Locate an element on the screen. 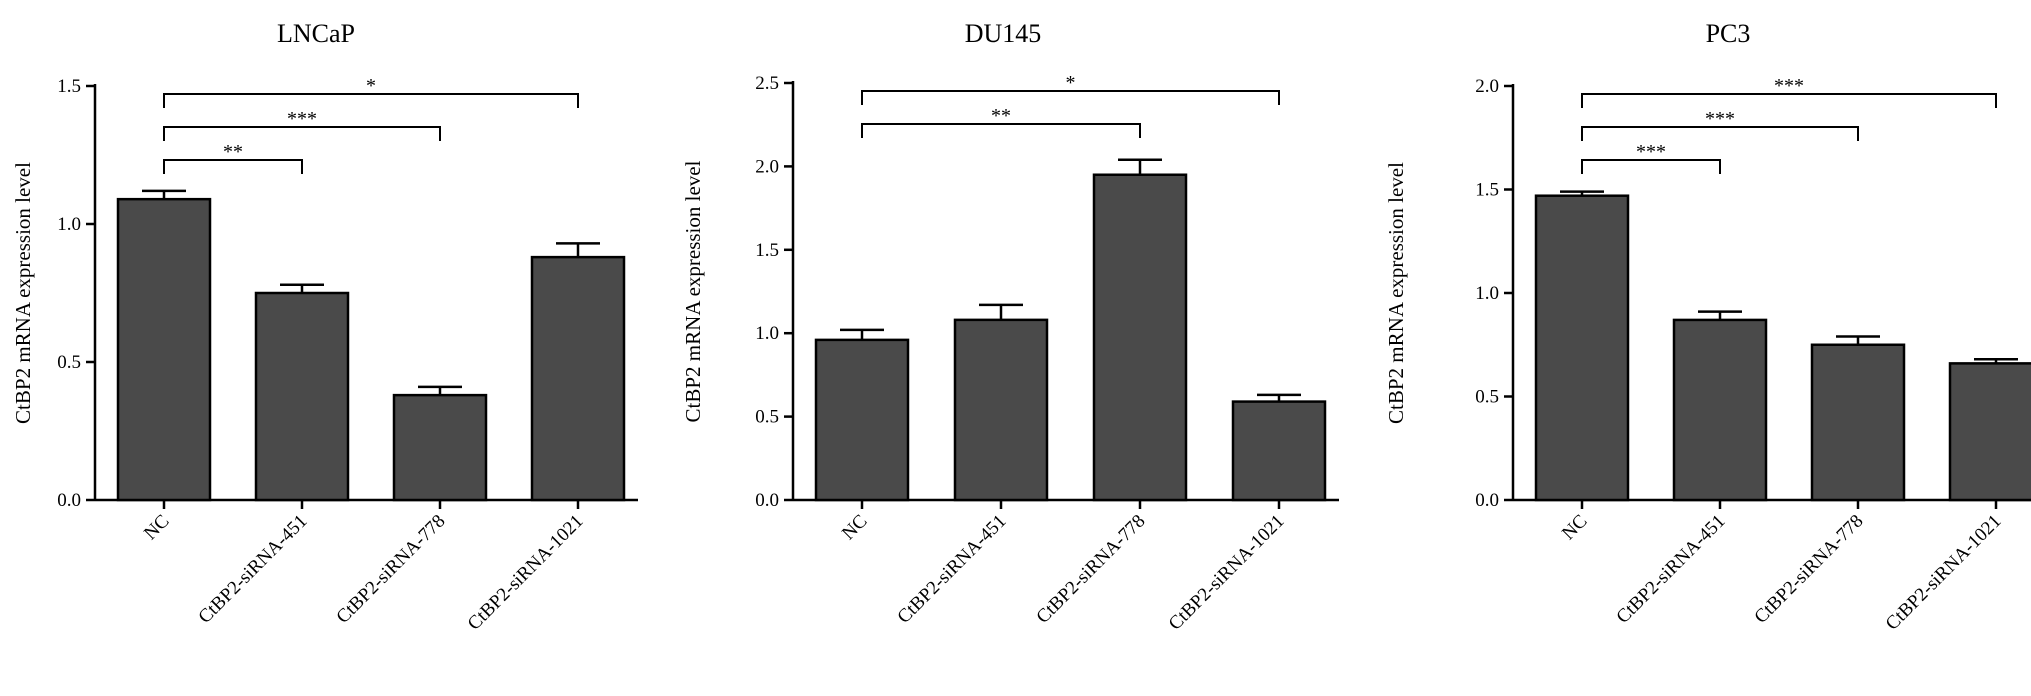 Image resolution: width=2031 pixels, height=696 pixels. chart-title: DU145 is located at coordinates (1003, 33).